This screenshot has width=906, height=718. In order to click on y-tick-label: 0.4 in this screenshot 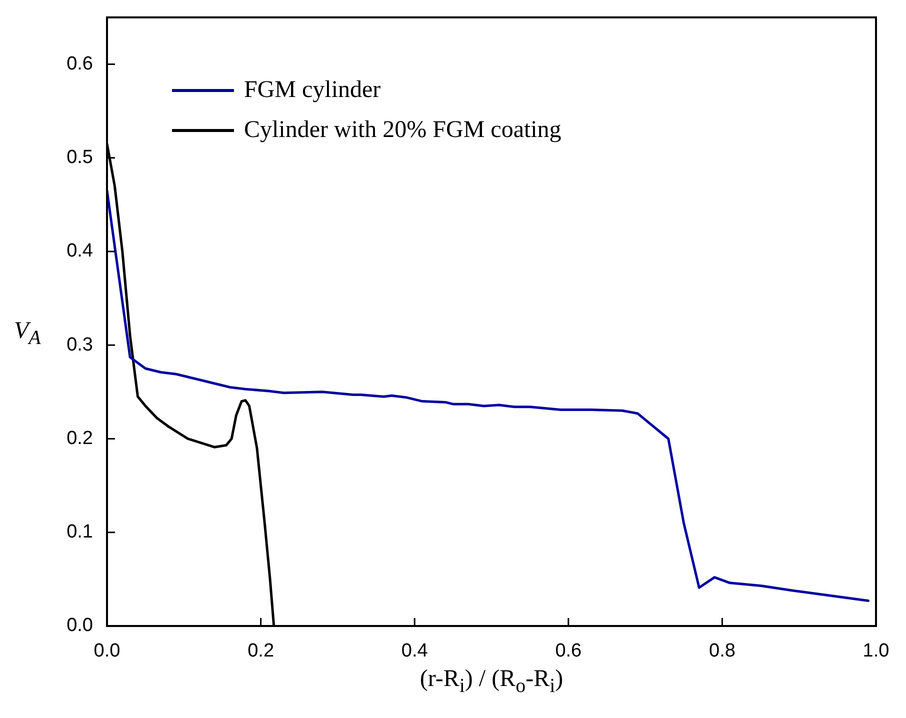, I will do `click(80, 251)`.